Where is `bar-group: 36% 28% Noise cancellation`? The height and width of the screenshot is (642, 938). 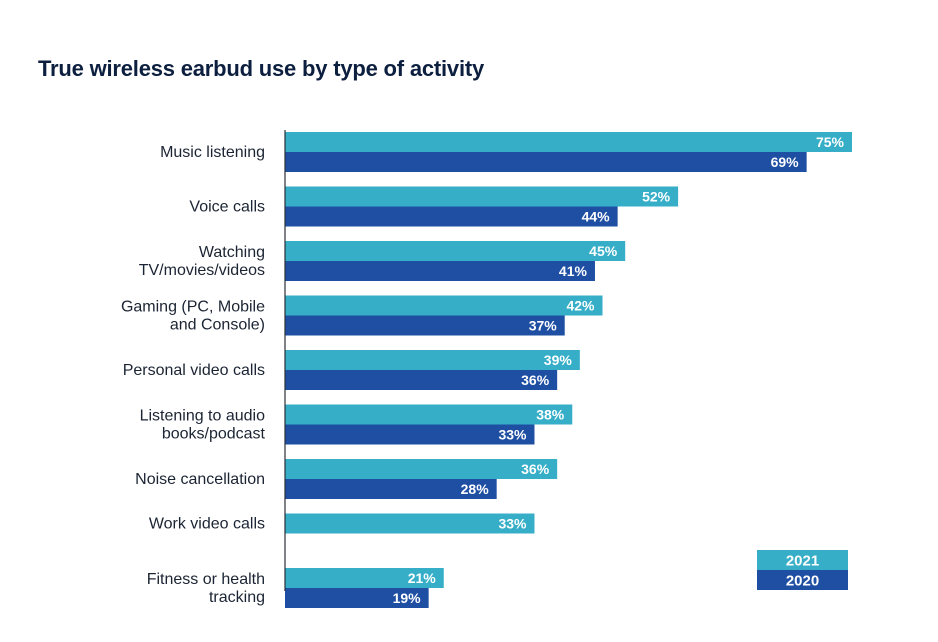 bar-group: 36% 28% Noise cancellation is located at coordinates (346, 479).